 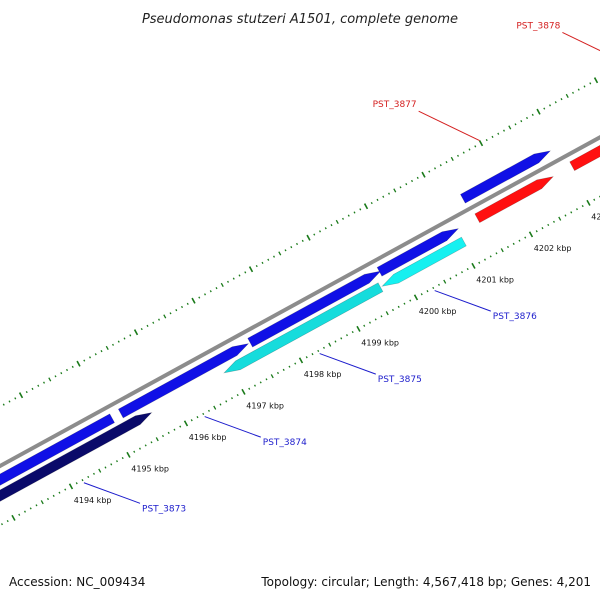 What do you see at coordinates (438, 311) in the screenshot?
I see `tick-label: 4200 kbp` at bounding box center [438, 311].